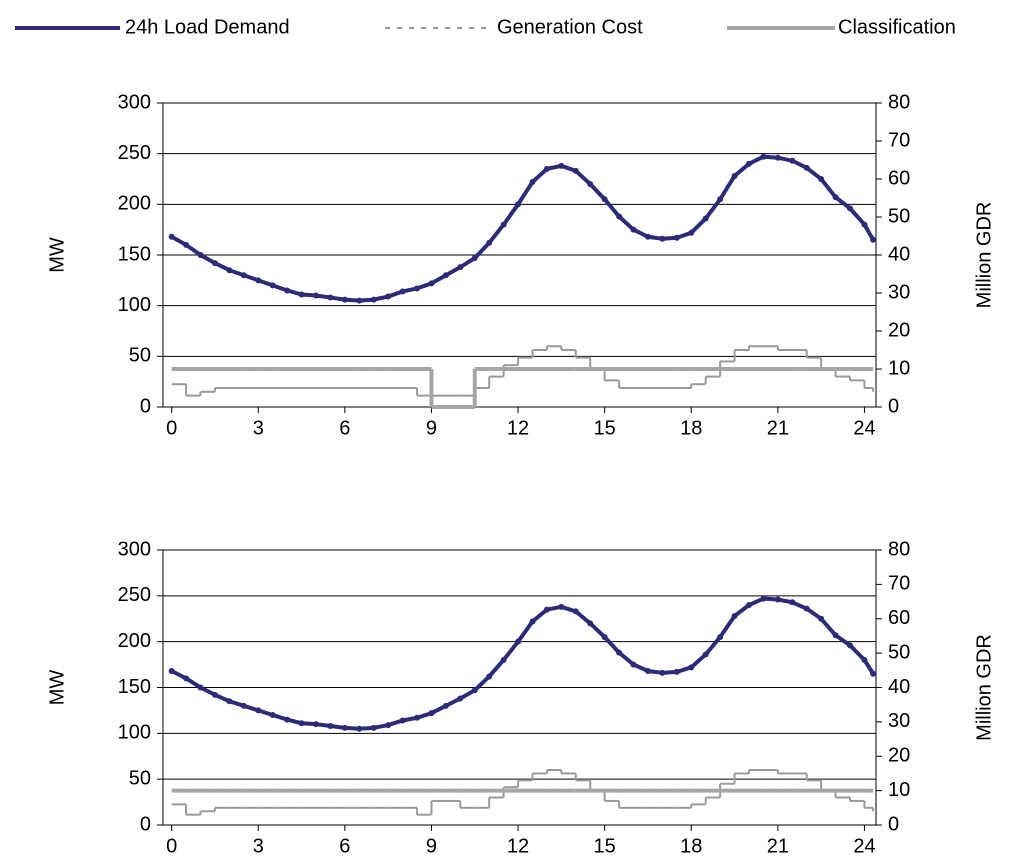 This screenshot has height=860, width=1020. Describe the element at coordinates (899, 584) in the screenshot. I see `y2-tick-label: 70` at that location.